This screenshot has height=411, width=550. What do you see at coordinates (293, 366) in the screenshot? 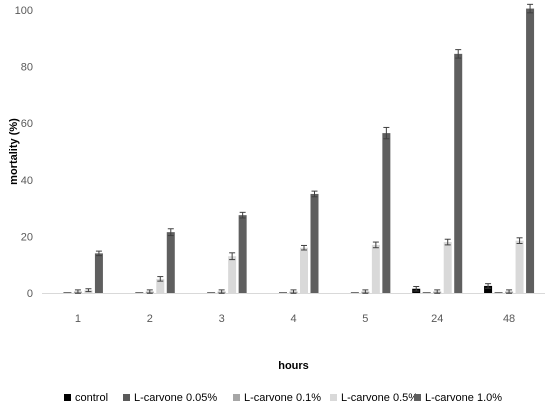
I see `x-axis-title: hours` at bounding box center [293, 366].